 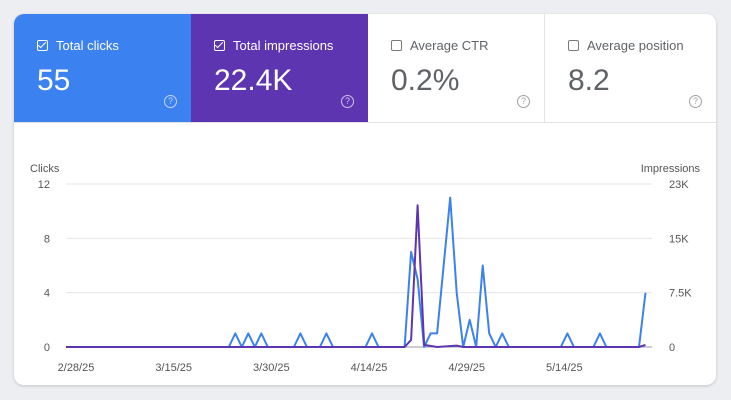 What do you see at coordinates (76, 368) in the screenshot?
I see `x-tick-label: 2/28/25` at bounding box center [76, 368].